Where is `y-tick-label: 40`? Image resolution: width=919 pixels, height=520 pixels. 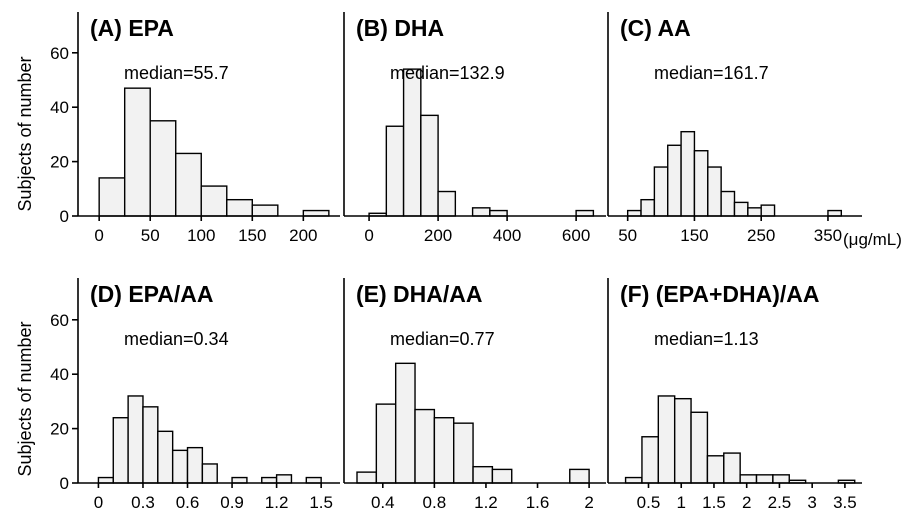
y-tick-label: 40 is located at coordinates (59, 107).